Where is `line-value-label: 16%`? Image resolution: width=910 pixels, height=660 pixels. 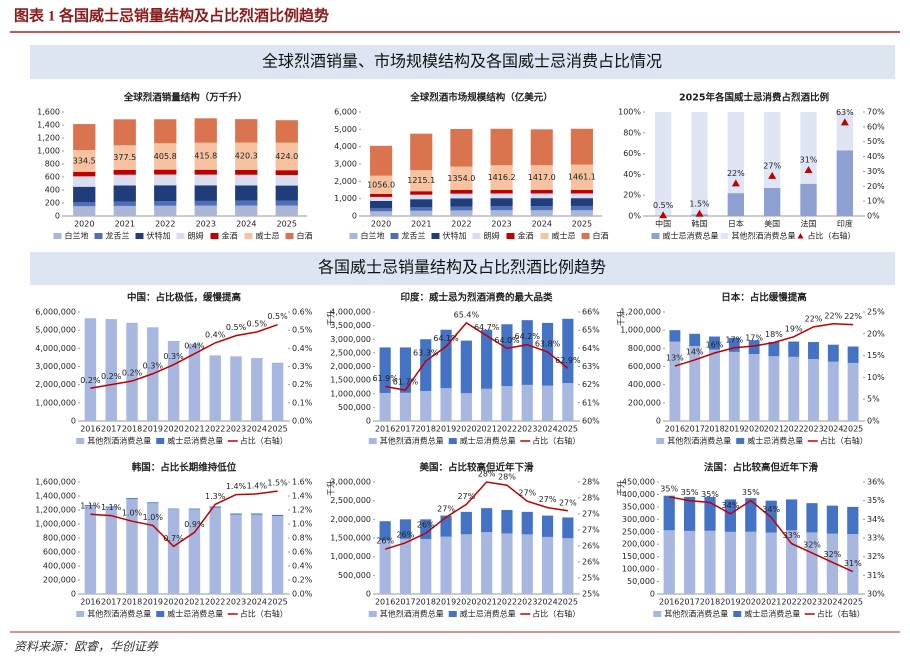
line-value-label: 16% is located at coordinates (715, 344).